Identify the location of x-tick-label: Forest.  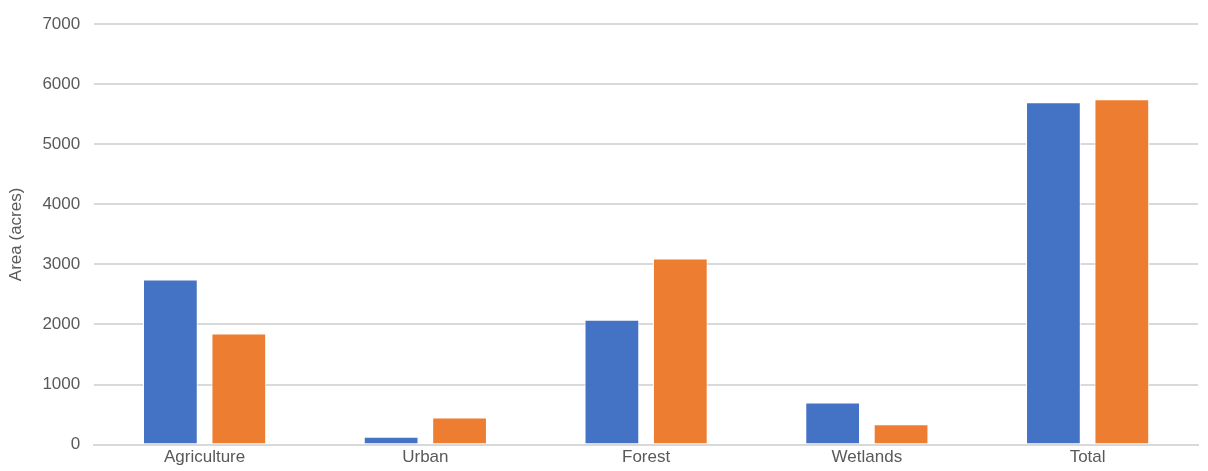
(646, 457).